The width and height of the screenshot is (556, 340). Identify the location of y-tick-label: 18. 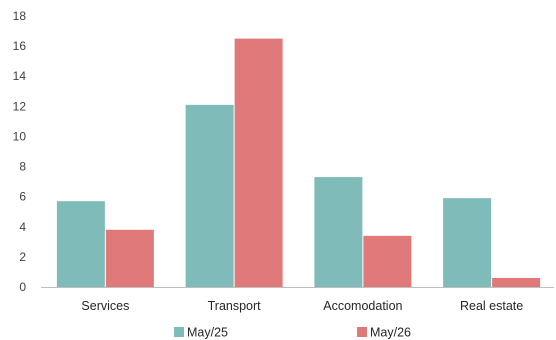
(20, 16).